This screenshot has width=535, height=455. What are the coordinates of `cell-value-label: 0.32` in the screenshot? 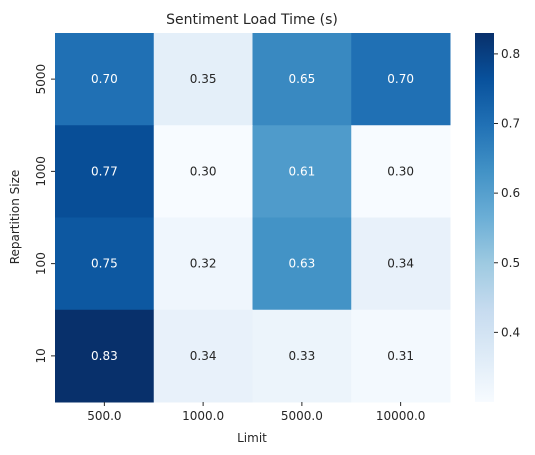 It's located at (203, 264).